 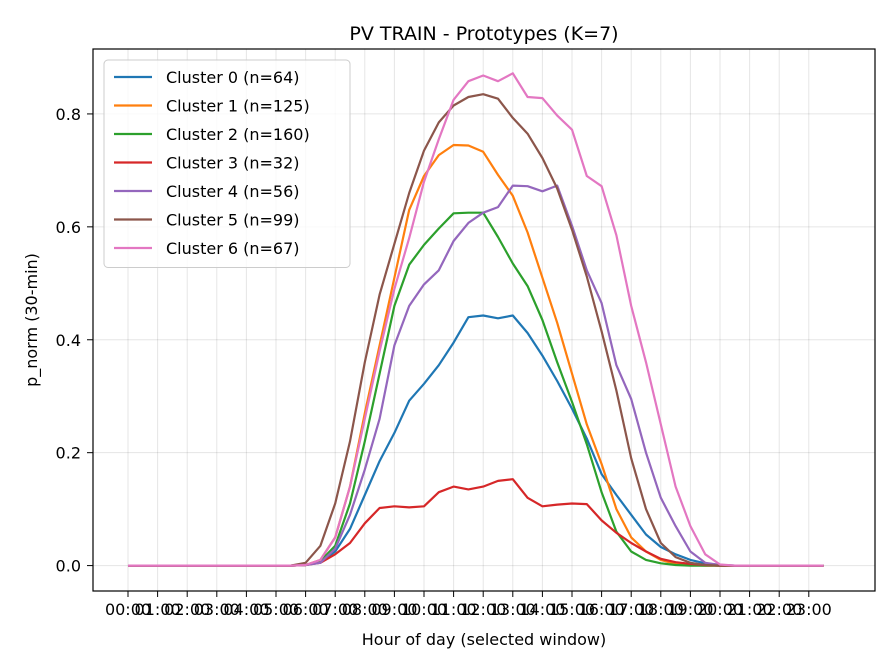 I want to click on x-tick-label: 12:00, so click(x=483, y=609).